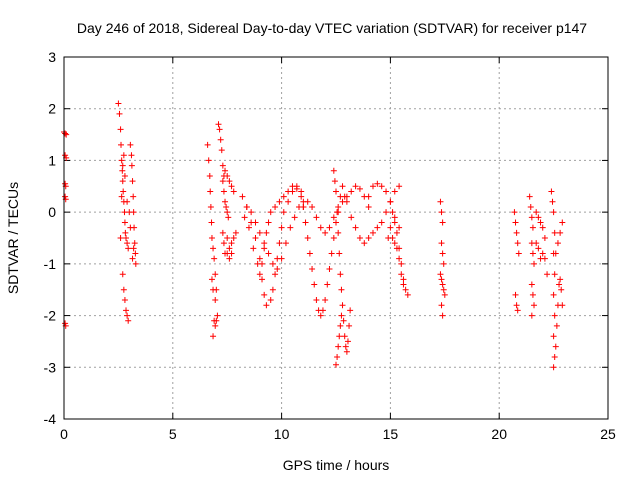 The height and width of the screenshot is (480, 640). What do you see at coordinates (173, 434) in the screenshot?
I see `x-tick-label: 5` at bounding box center [173, 434].